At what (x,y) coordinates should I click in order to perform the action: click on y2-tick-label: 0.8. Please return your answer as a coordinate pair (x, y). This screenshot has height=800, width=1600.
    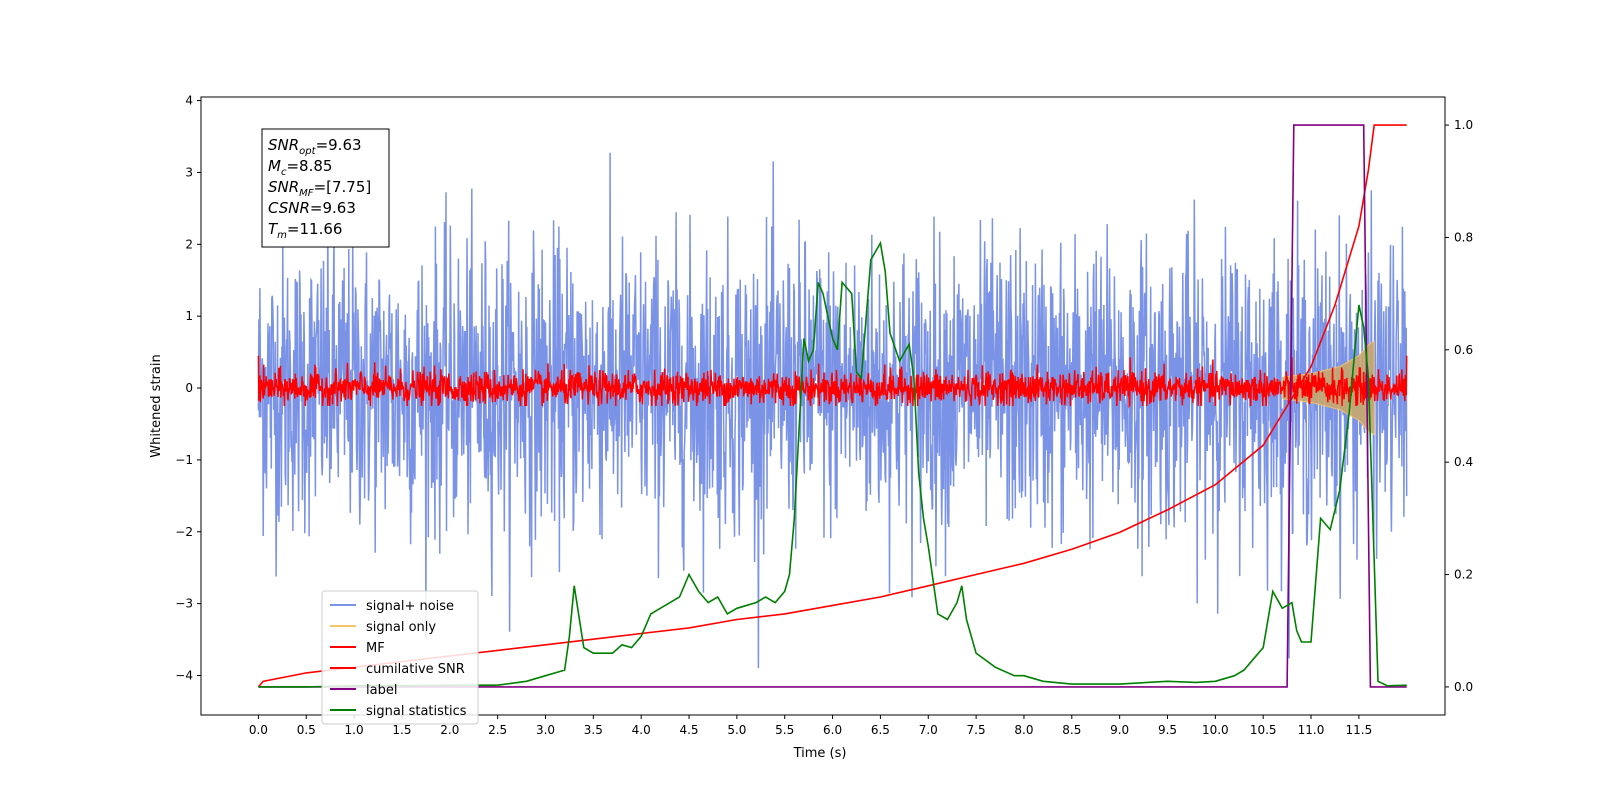
    Looking at the image, I should click on (1463, 237).